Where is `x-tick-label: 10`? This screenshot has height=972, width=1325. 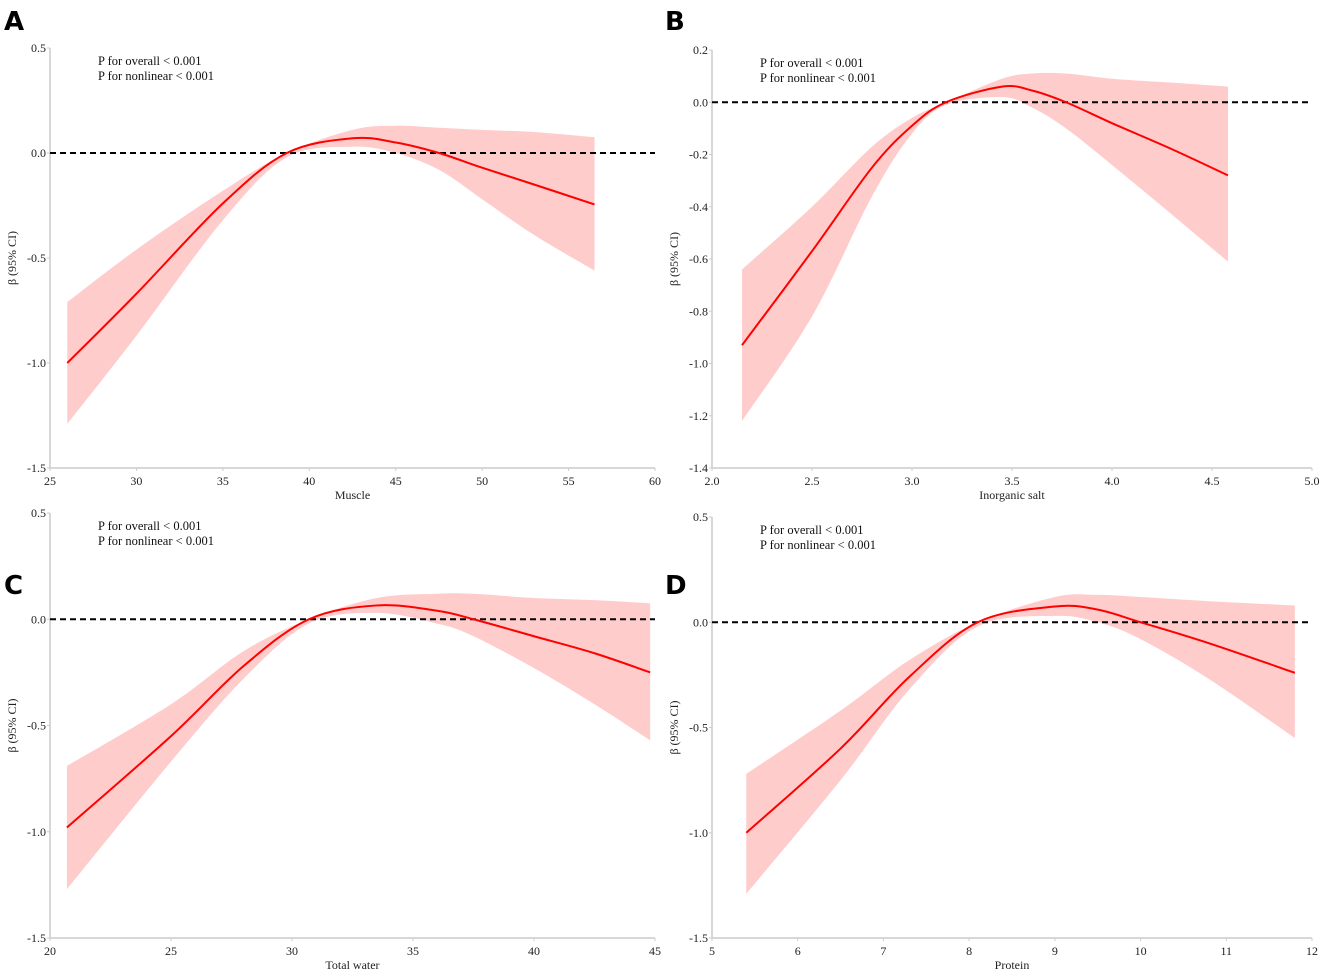
x-tick-label: 10 is located at coordinates (1141, 951).